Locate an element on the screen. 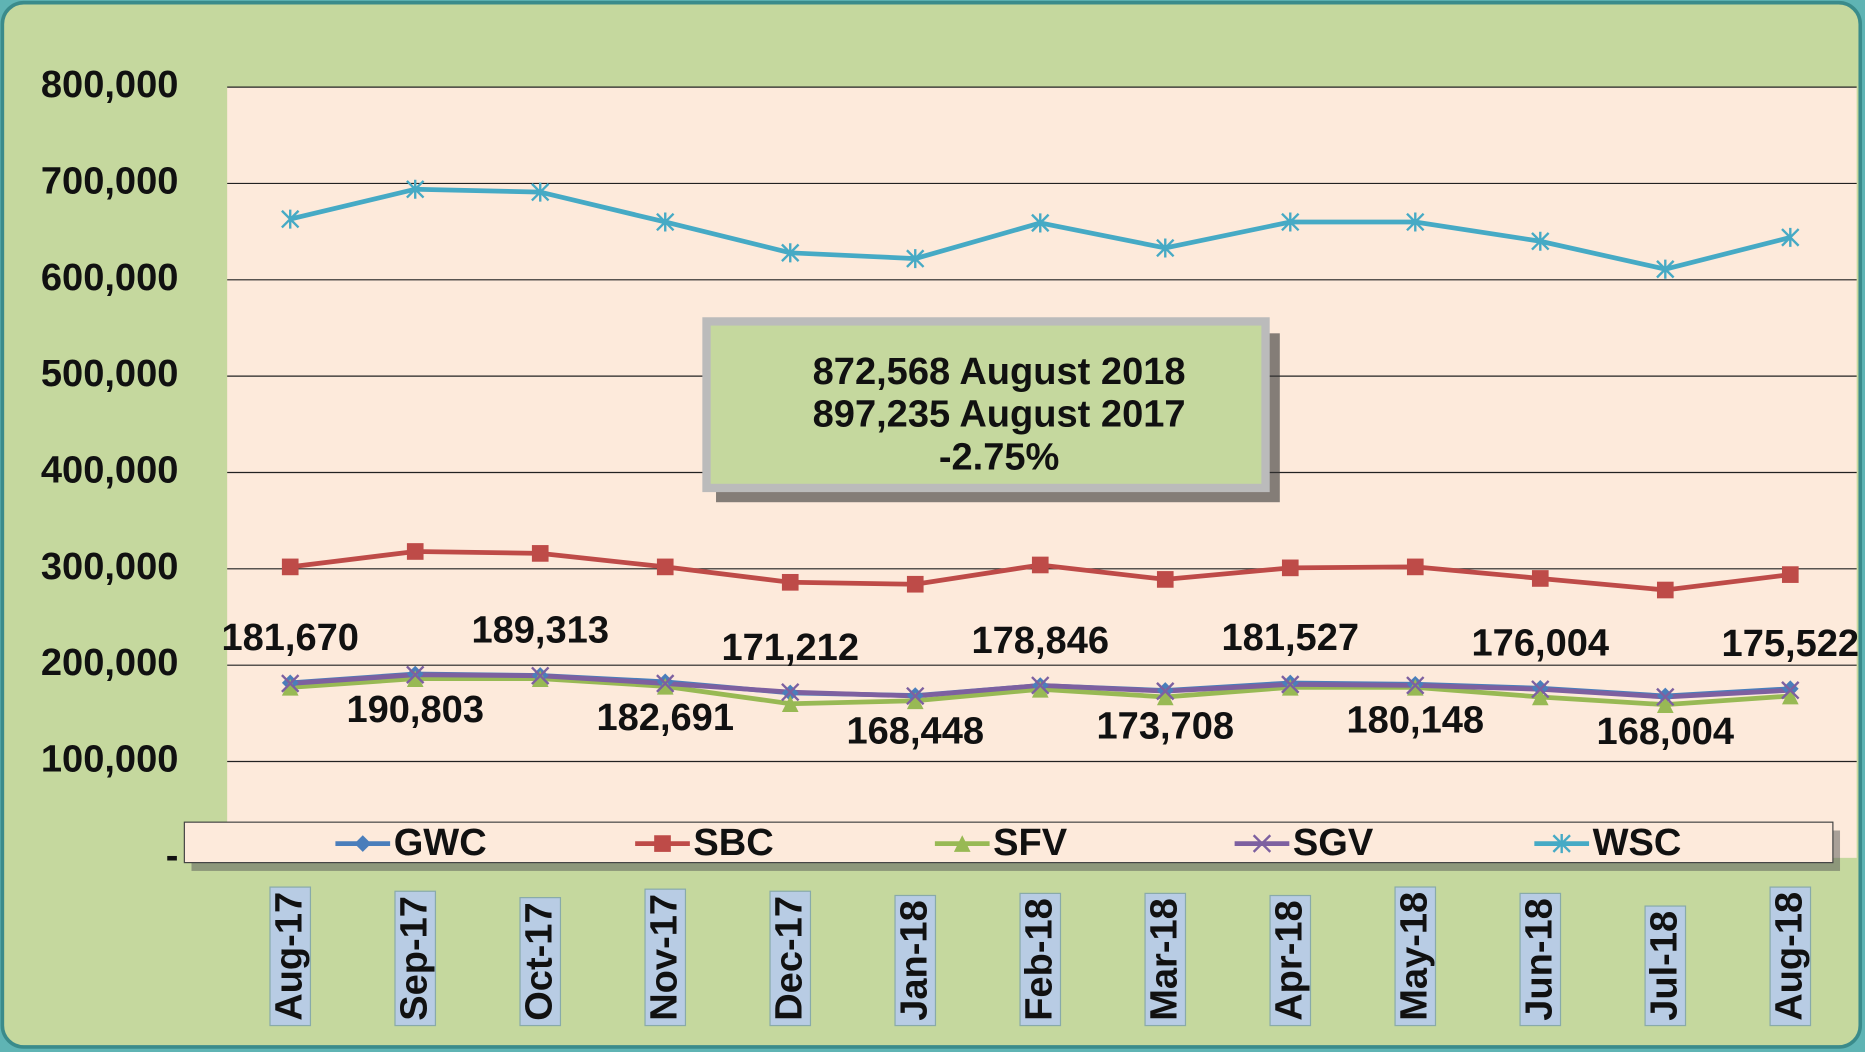 This screenshot has width=1865, height=1052. y-tick-label: 300,000 is located at coordinates (110, 567).